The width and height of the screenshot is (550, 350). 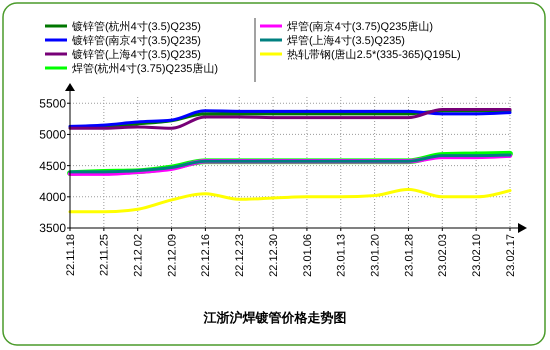 I want to click on legend-label: 热轧带钢(唐山2.5*(335-365)Q195L), so click(x=374, y=54).